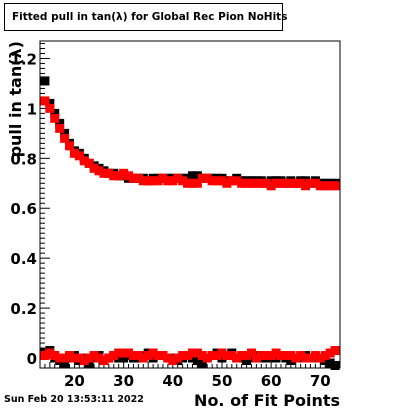 This screenshot has height=409, width=400. I want to click on y-tick-label: 0, so click(32, 359).